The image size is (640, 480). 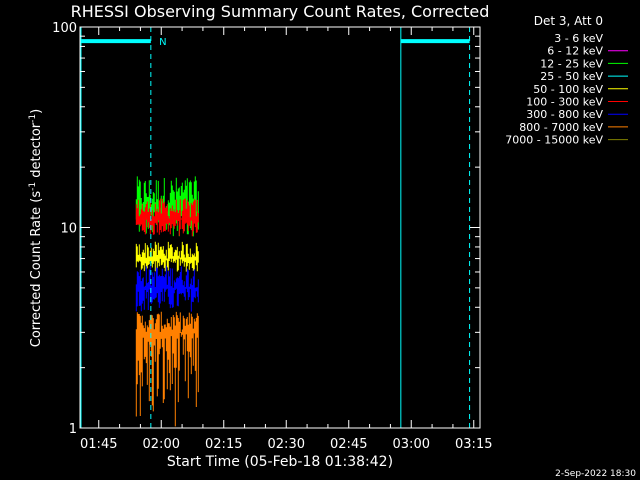 What do you see at coordinates (578, 38) in the screenshot?
I see `legend-label: 3 - 6 keV` at bounding box center [578, 38].